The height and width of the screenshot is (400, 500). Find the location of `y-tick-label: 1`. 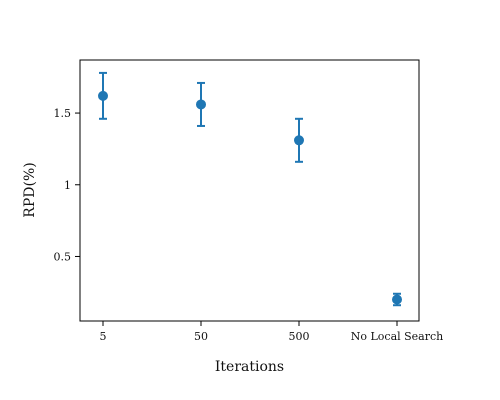

y-tick-label: 1 is located at coordinates (67, 185).